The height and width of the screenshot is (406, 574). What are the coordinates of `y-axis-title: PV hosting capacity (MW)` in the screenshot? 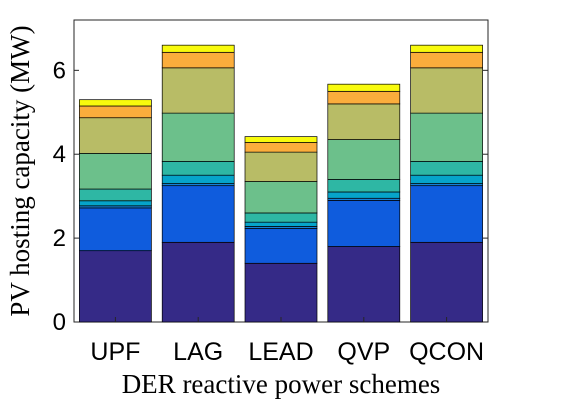 It's located at (20, 170).